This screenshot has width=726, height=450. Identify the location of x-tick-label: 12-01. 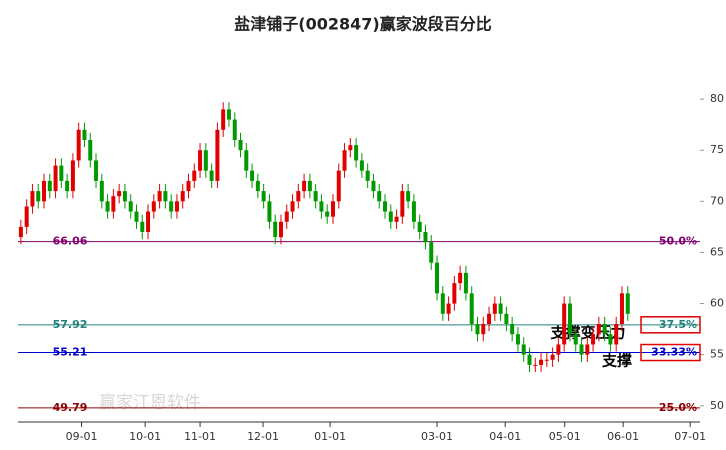
(263, 436).